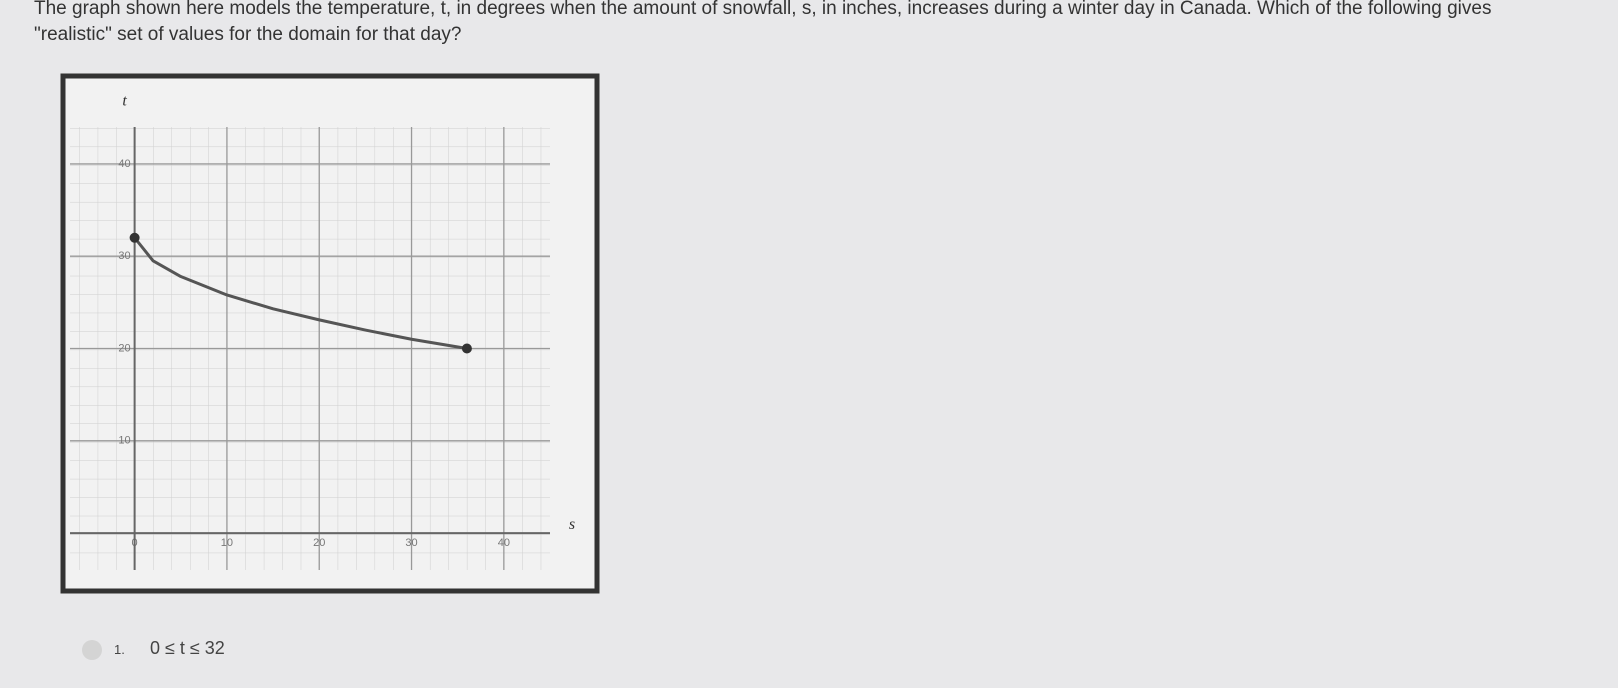 This screenshot has height=688, width=1618. What do you see at coordinates (92, 650) in the screenshot?
I see `radio-button` at bounding box center [92, 650].